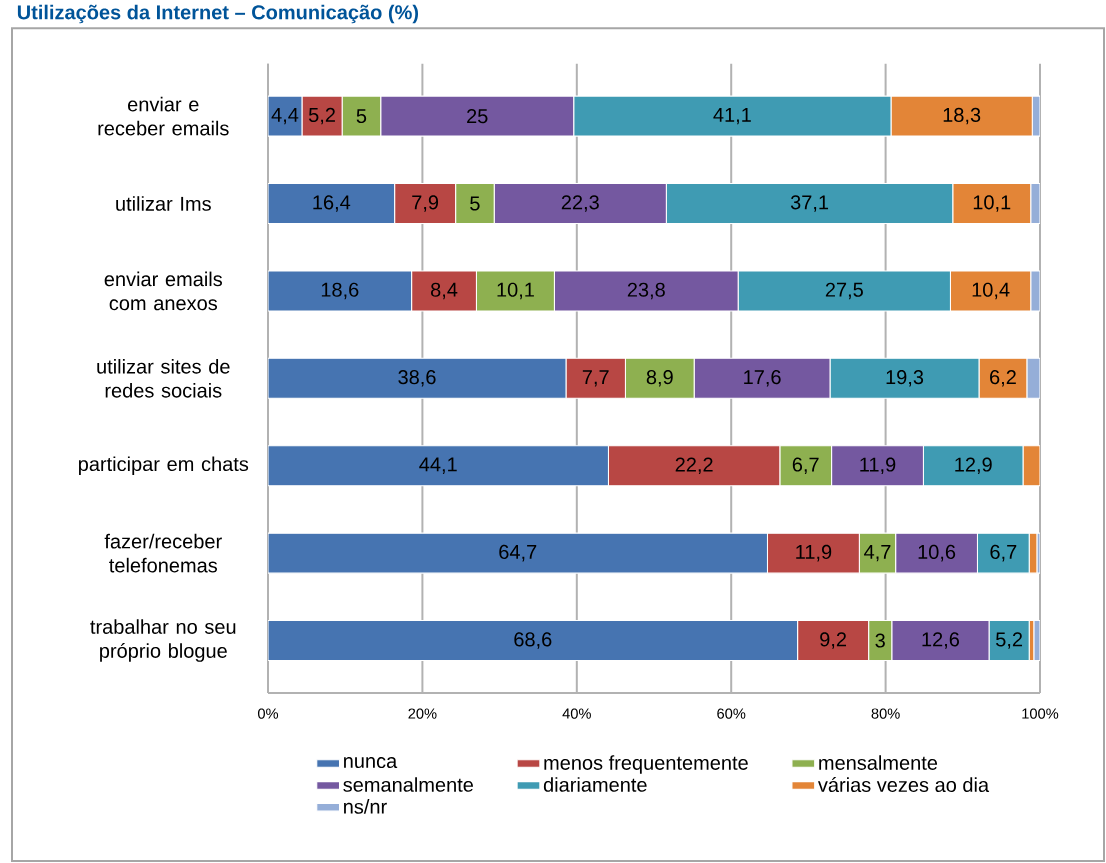 The height and width of the screenshot is (863, 1106). What do you see at coordinates (694, 465) in the screenshot?
I see `data-label: 22,2` at bounding box center [694, 465].